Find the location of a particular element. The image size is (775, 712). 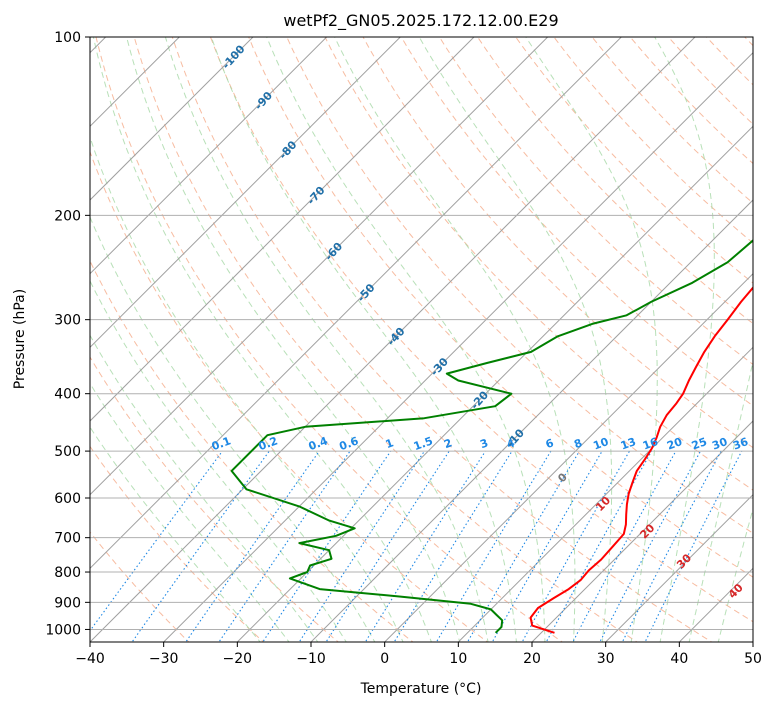

x-tick-label: 30 is located at coordinates (606, 659).